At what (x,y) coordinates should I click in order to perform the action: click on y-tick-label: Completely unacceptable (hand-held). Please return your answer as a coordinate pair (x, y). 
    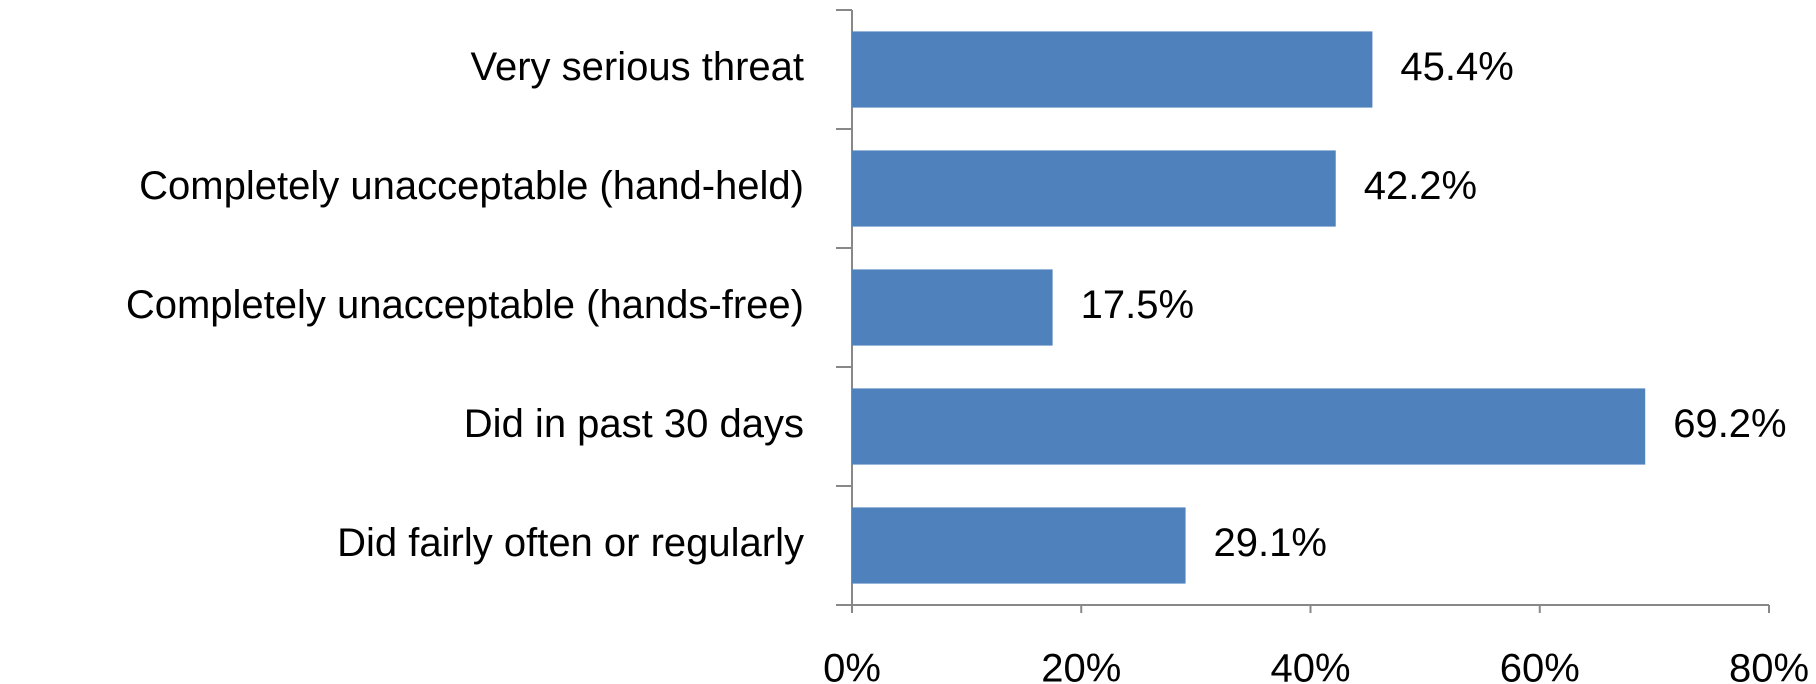
    Looking at the image, I should click on (471, 186).